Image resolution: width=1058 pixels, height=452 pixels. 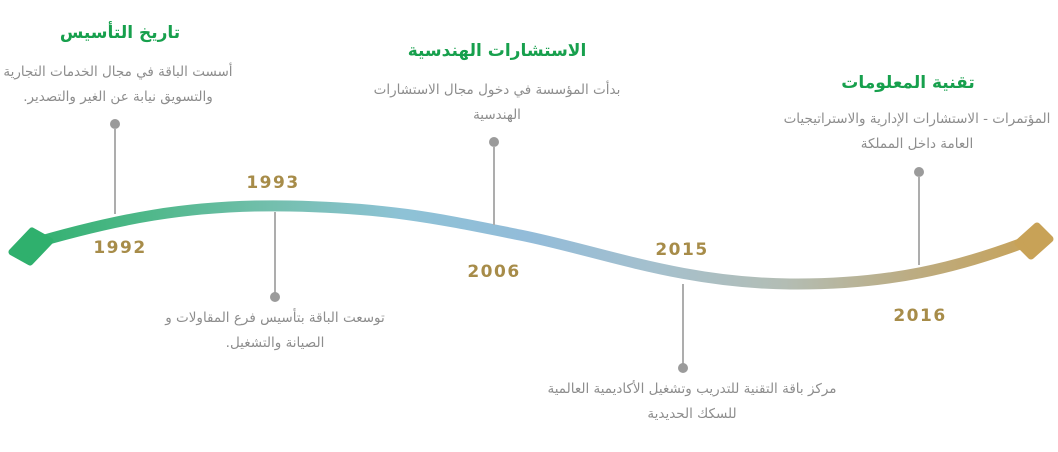 What do you see at coordinates (908, 83) in the screenshot?
I see `event-title-2016: تقنية المعلومات` at bounding box center [908, 83].